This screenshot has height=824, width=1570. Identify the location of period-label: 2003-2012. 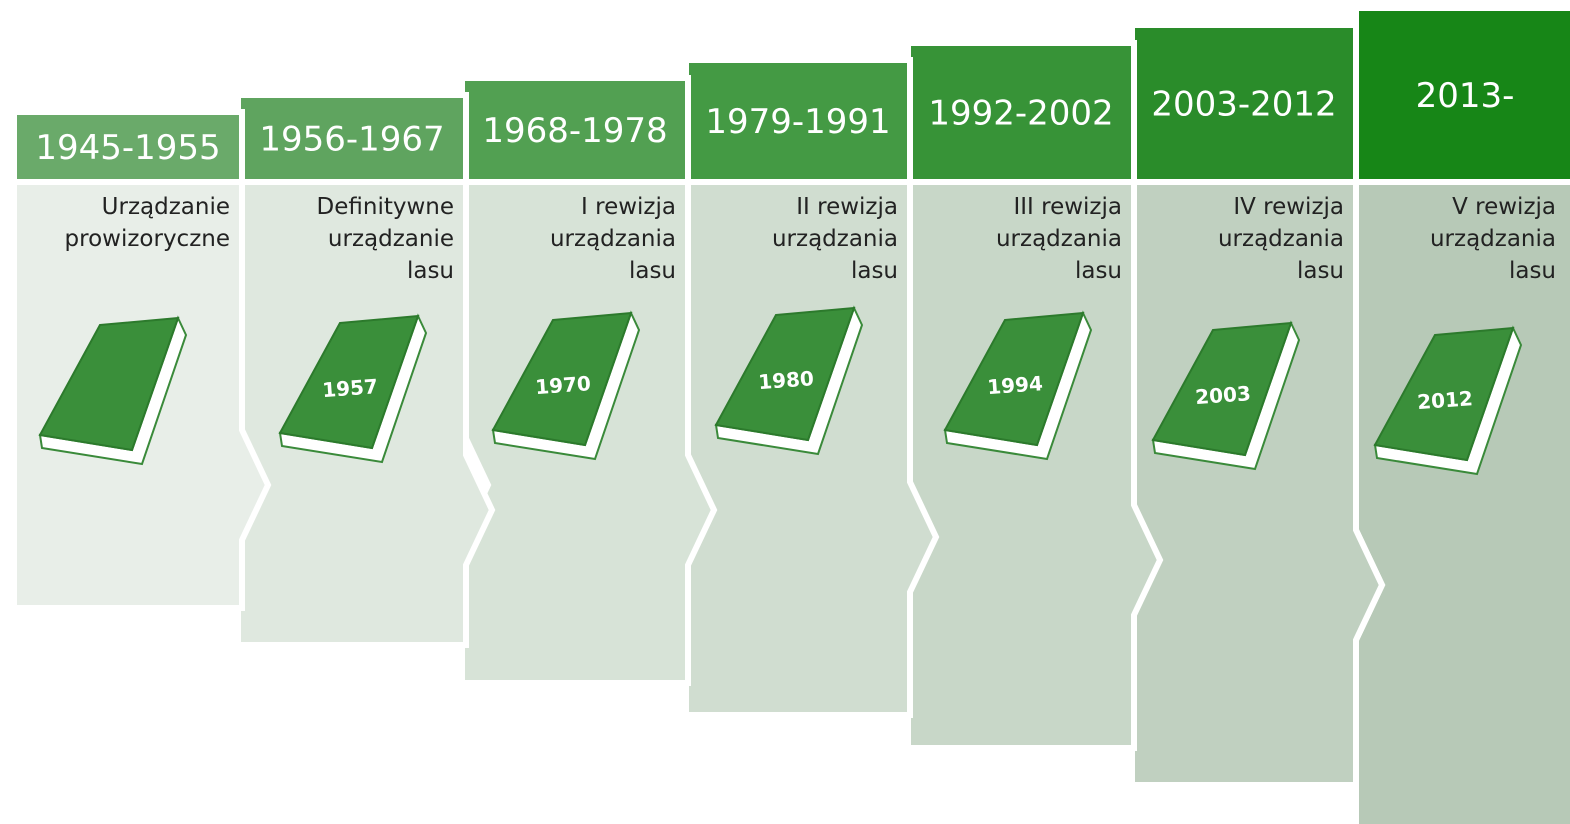
(1243, 105).